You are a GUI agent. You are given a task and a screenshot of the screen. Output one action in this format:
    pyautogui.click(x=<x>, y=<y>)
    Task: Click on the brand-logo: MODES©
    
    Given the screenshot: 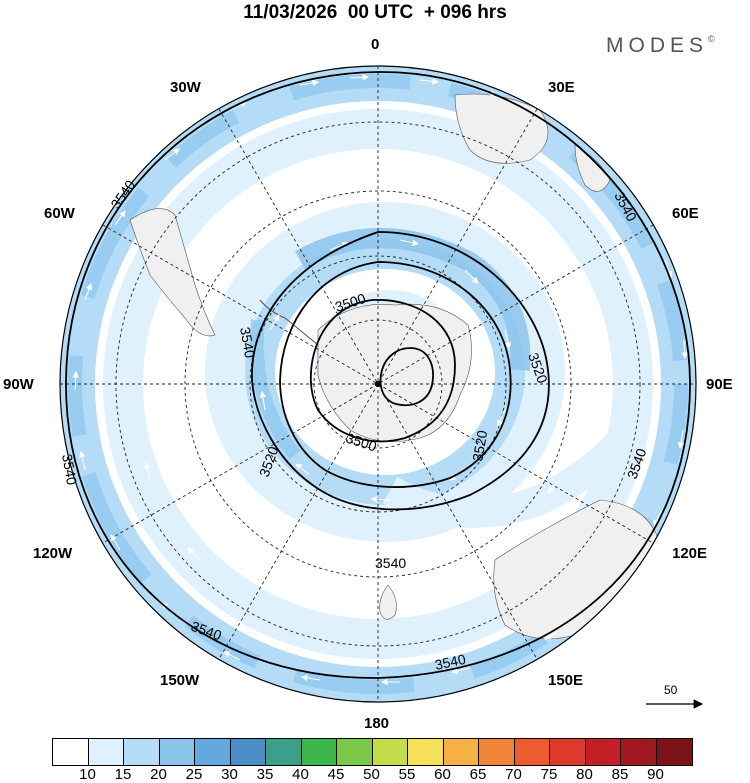 What is the action you would take?
    pyautogui.click(x=660, y=46)
    